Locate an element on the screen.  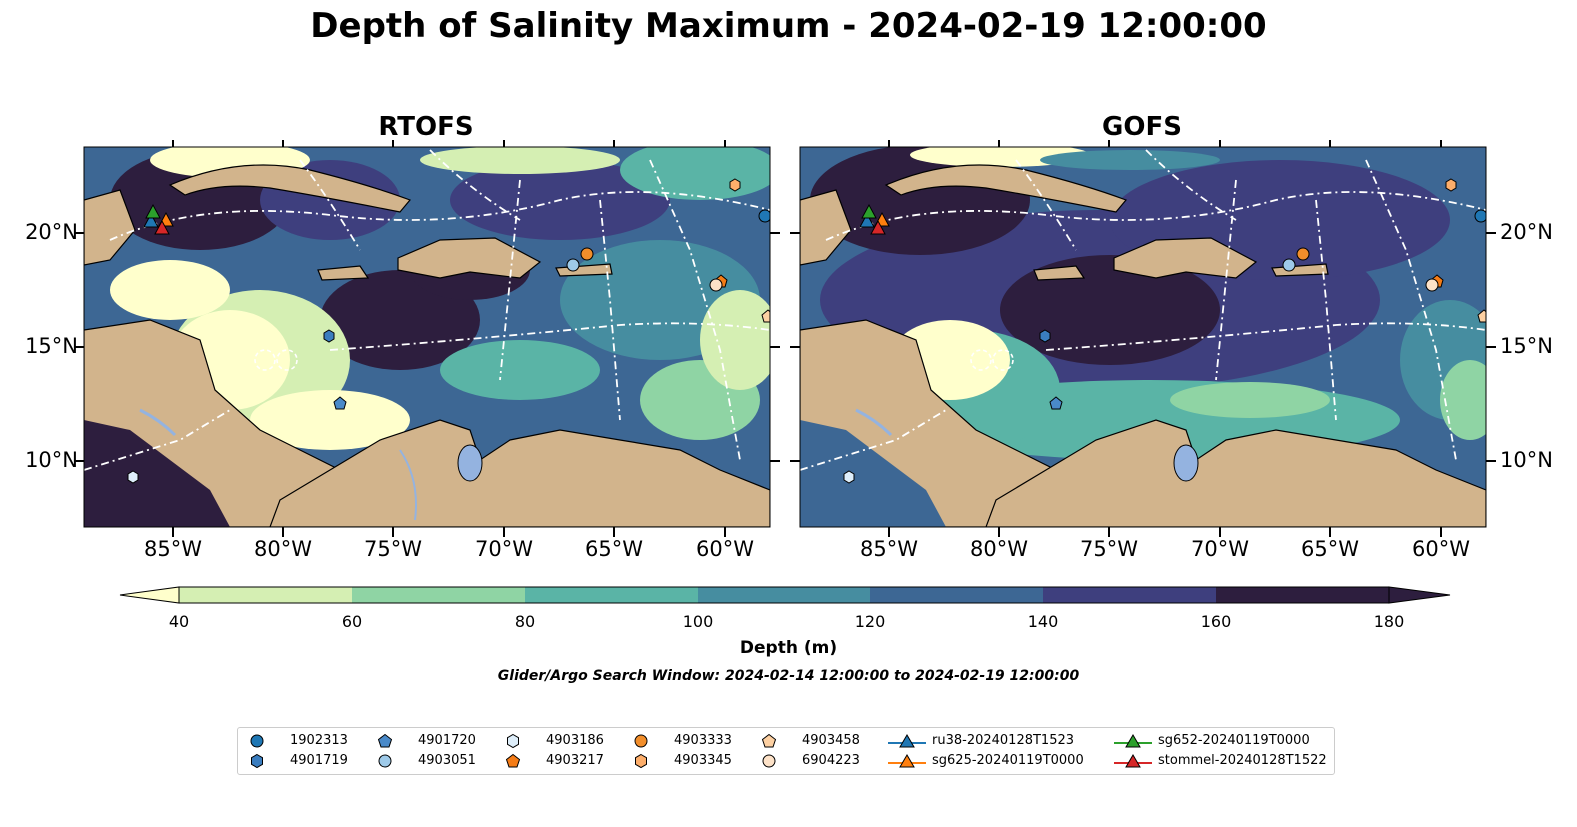
legend-label: ru38-20240128T1523 is located at coordinates (1003, 740).